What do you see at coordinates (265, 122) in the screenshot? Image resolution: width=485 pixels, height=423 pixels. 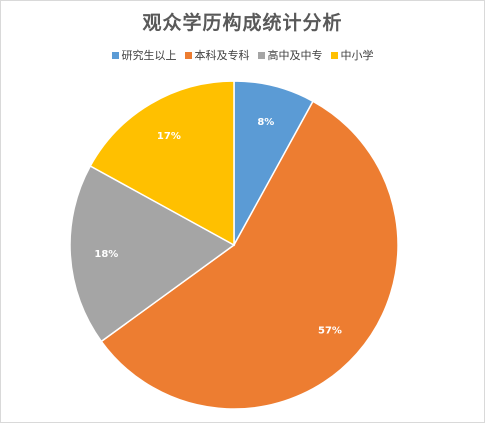 I see `data-label-0: 8%` at bounding box center [265, 122].